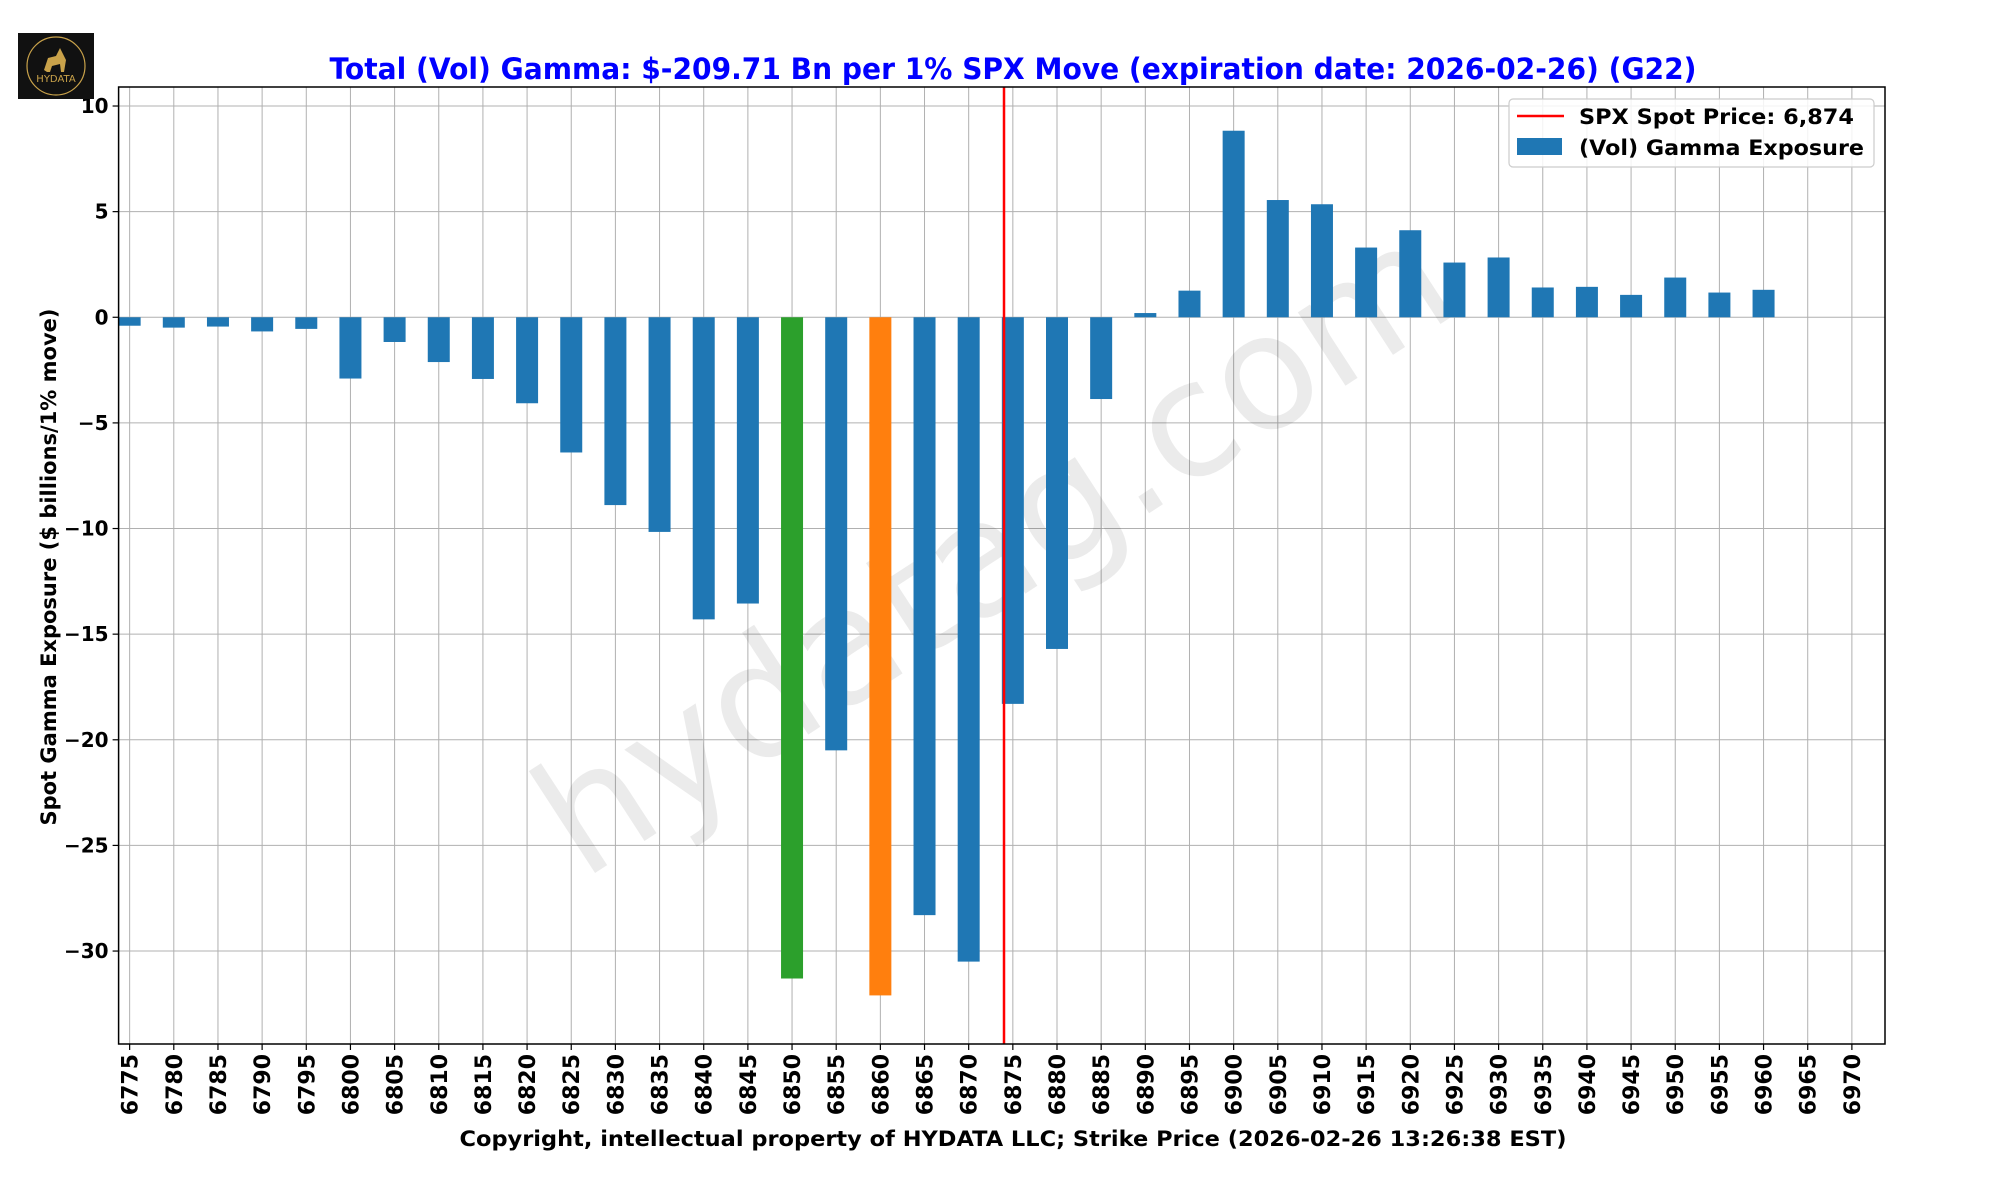 The image size is (2000, 1204). I want to click on y-tick-label: −20, so click(86, 740).